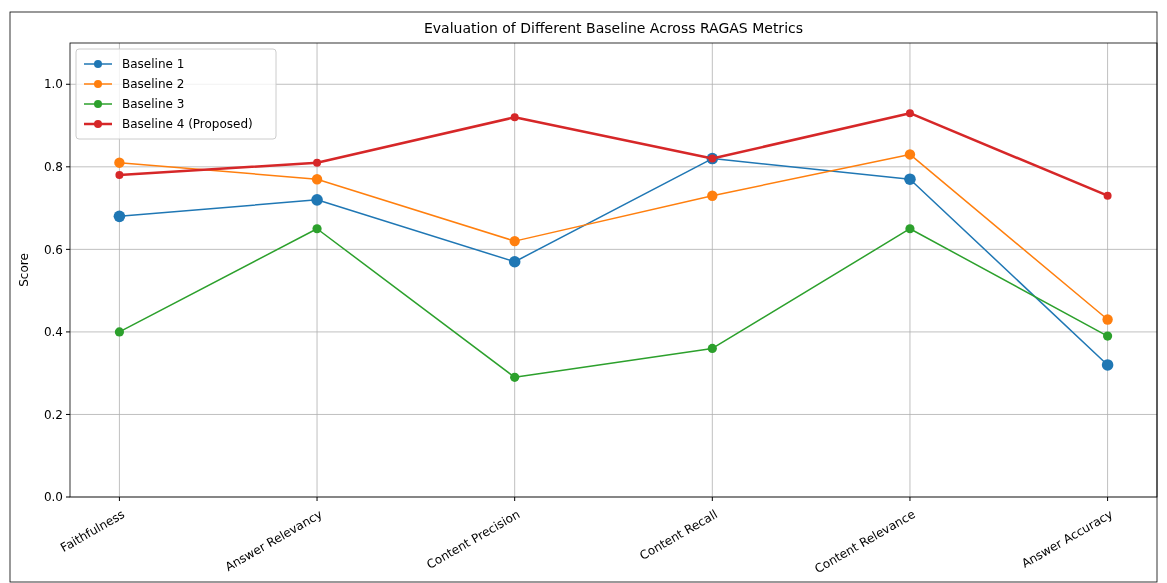 This screenshot has height=583, width=1167. Describe the element at coordinates (53, 84) in the screenshot. I see `y-tick-label: 1.0` at that location.